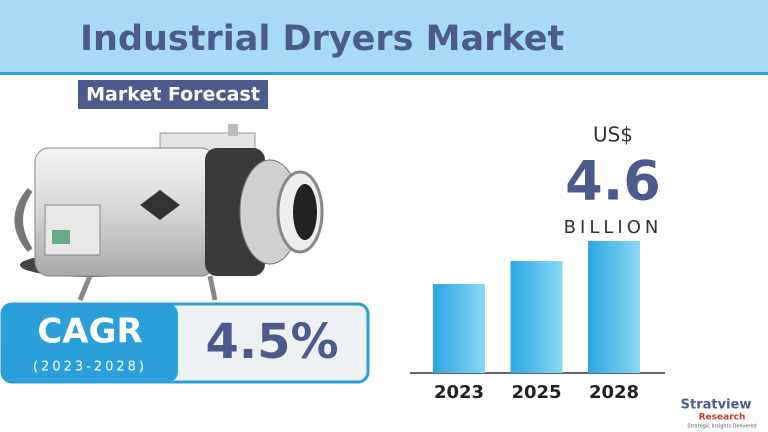 Image resolution: width=768 pixels, height=432 pixels. I want to click on cagr-period: (2023-2028), so click(90, 367).